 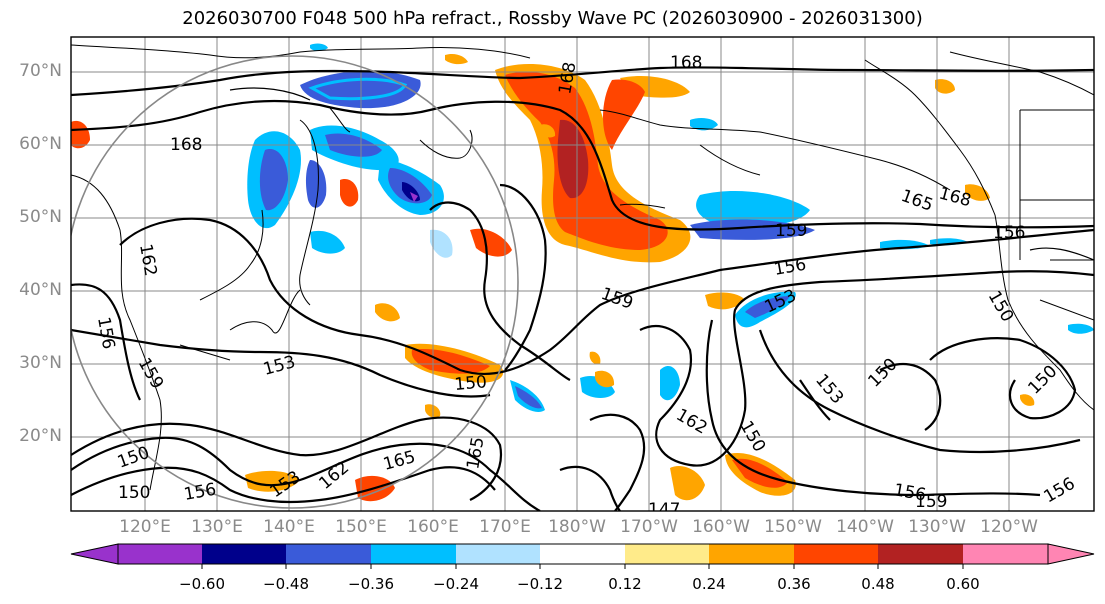 What do you see at coordinates (217, 527) in the screenshot?
I see `lon-label: 130°E` at bounding box center [217, 527].